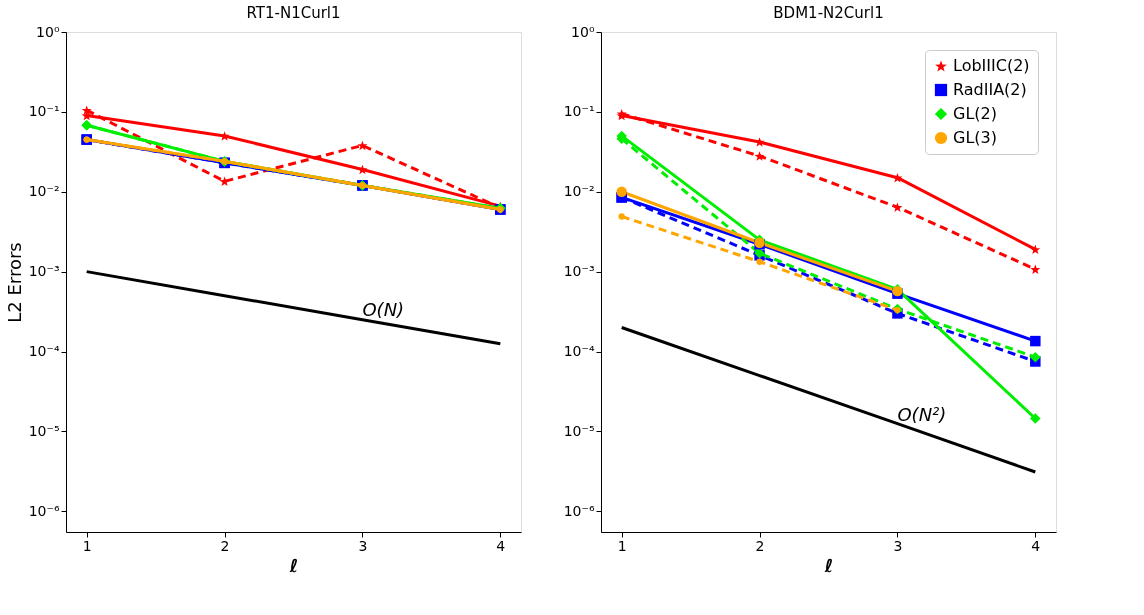 The image size is (1144, 615). What do you see at coordinates (975, 113) in the screenshot?
I see `legend-label: GL(2)` at bounding box center [975, 113].